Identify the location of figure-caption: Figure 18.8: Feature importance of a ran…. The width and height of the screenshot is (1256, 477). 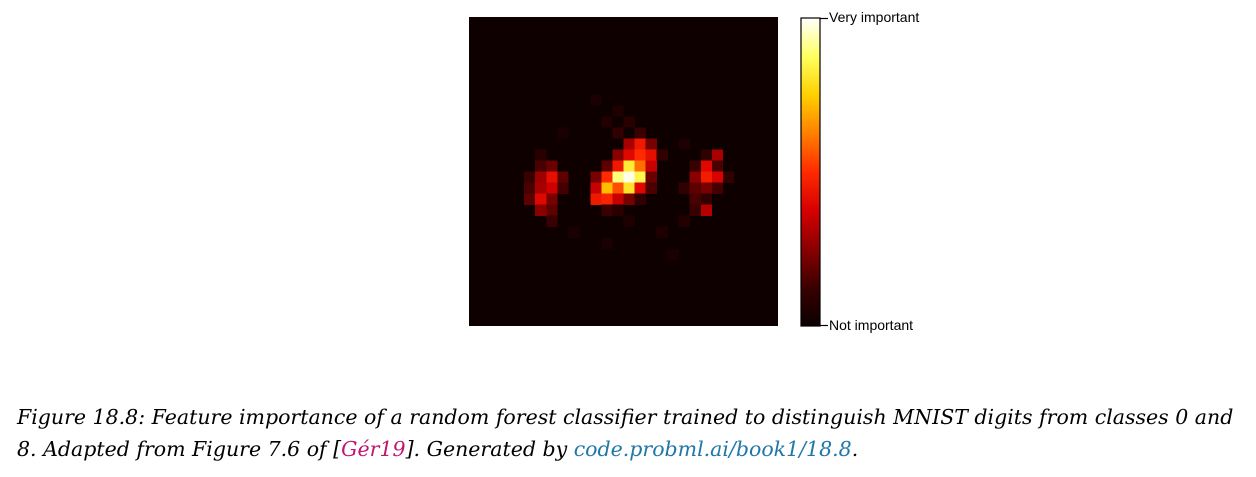
(632, 433).